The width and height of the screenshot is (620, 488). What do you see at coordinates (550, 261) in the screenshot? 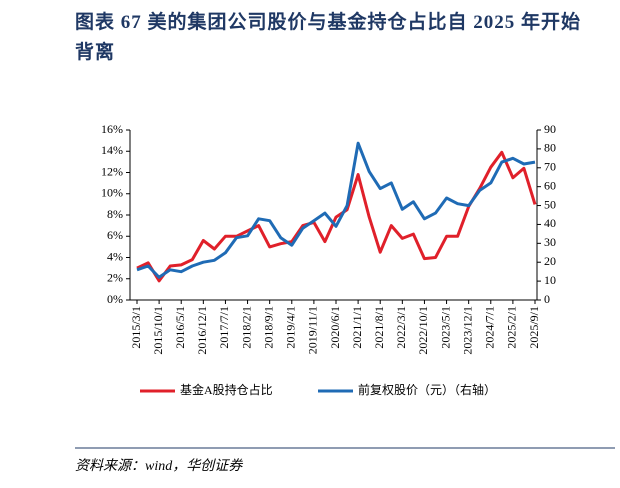
I see `y2-tick-label: 20` at bounding box center [550, 261].